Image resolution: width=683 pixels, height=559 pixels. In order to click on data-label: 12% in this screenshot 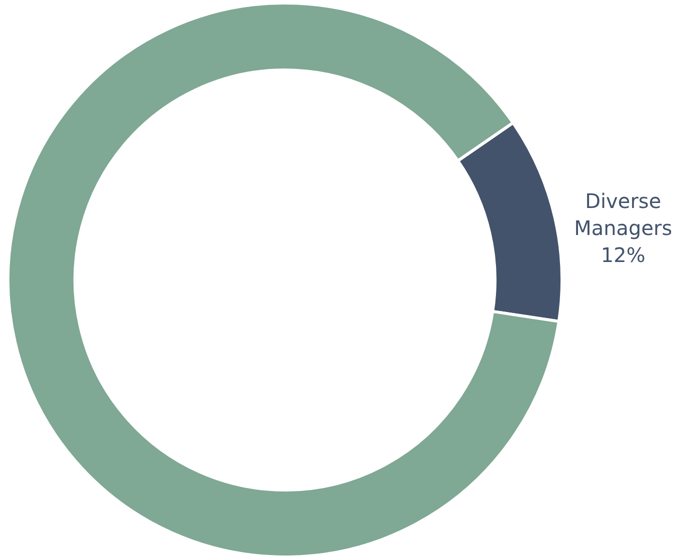, I will do `click(623, 254)`.